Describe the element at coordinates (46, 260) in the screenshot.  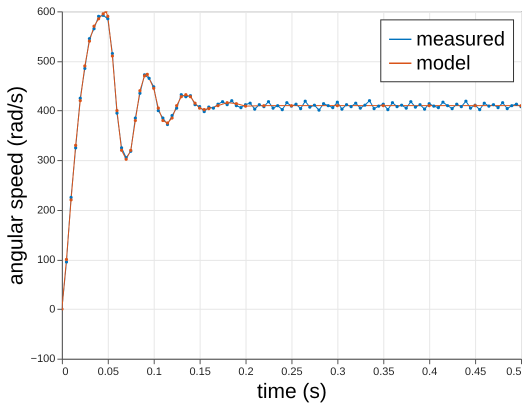
I see `y-tick-label: 100` at that location.